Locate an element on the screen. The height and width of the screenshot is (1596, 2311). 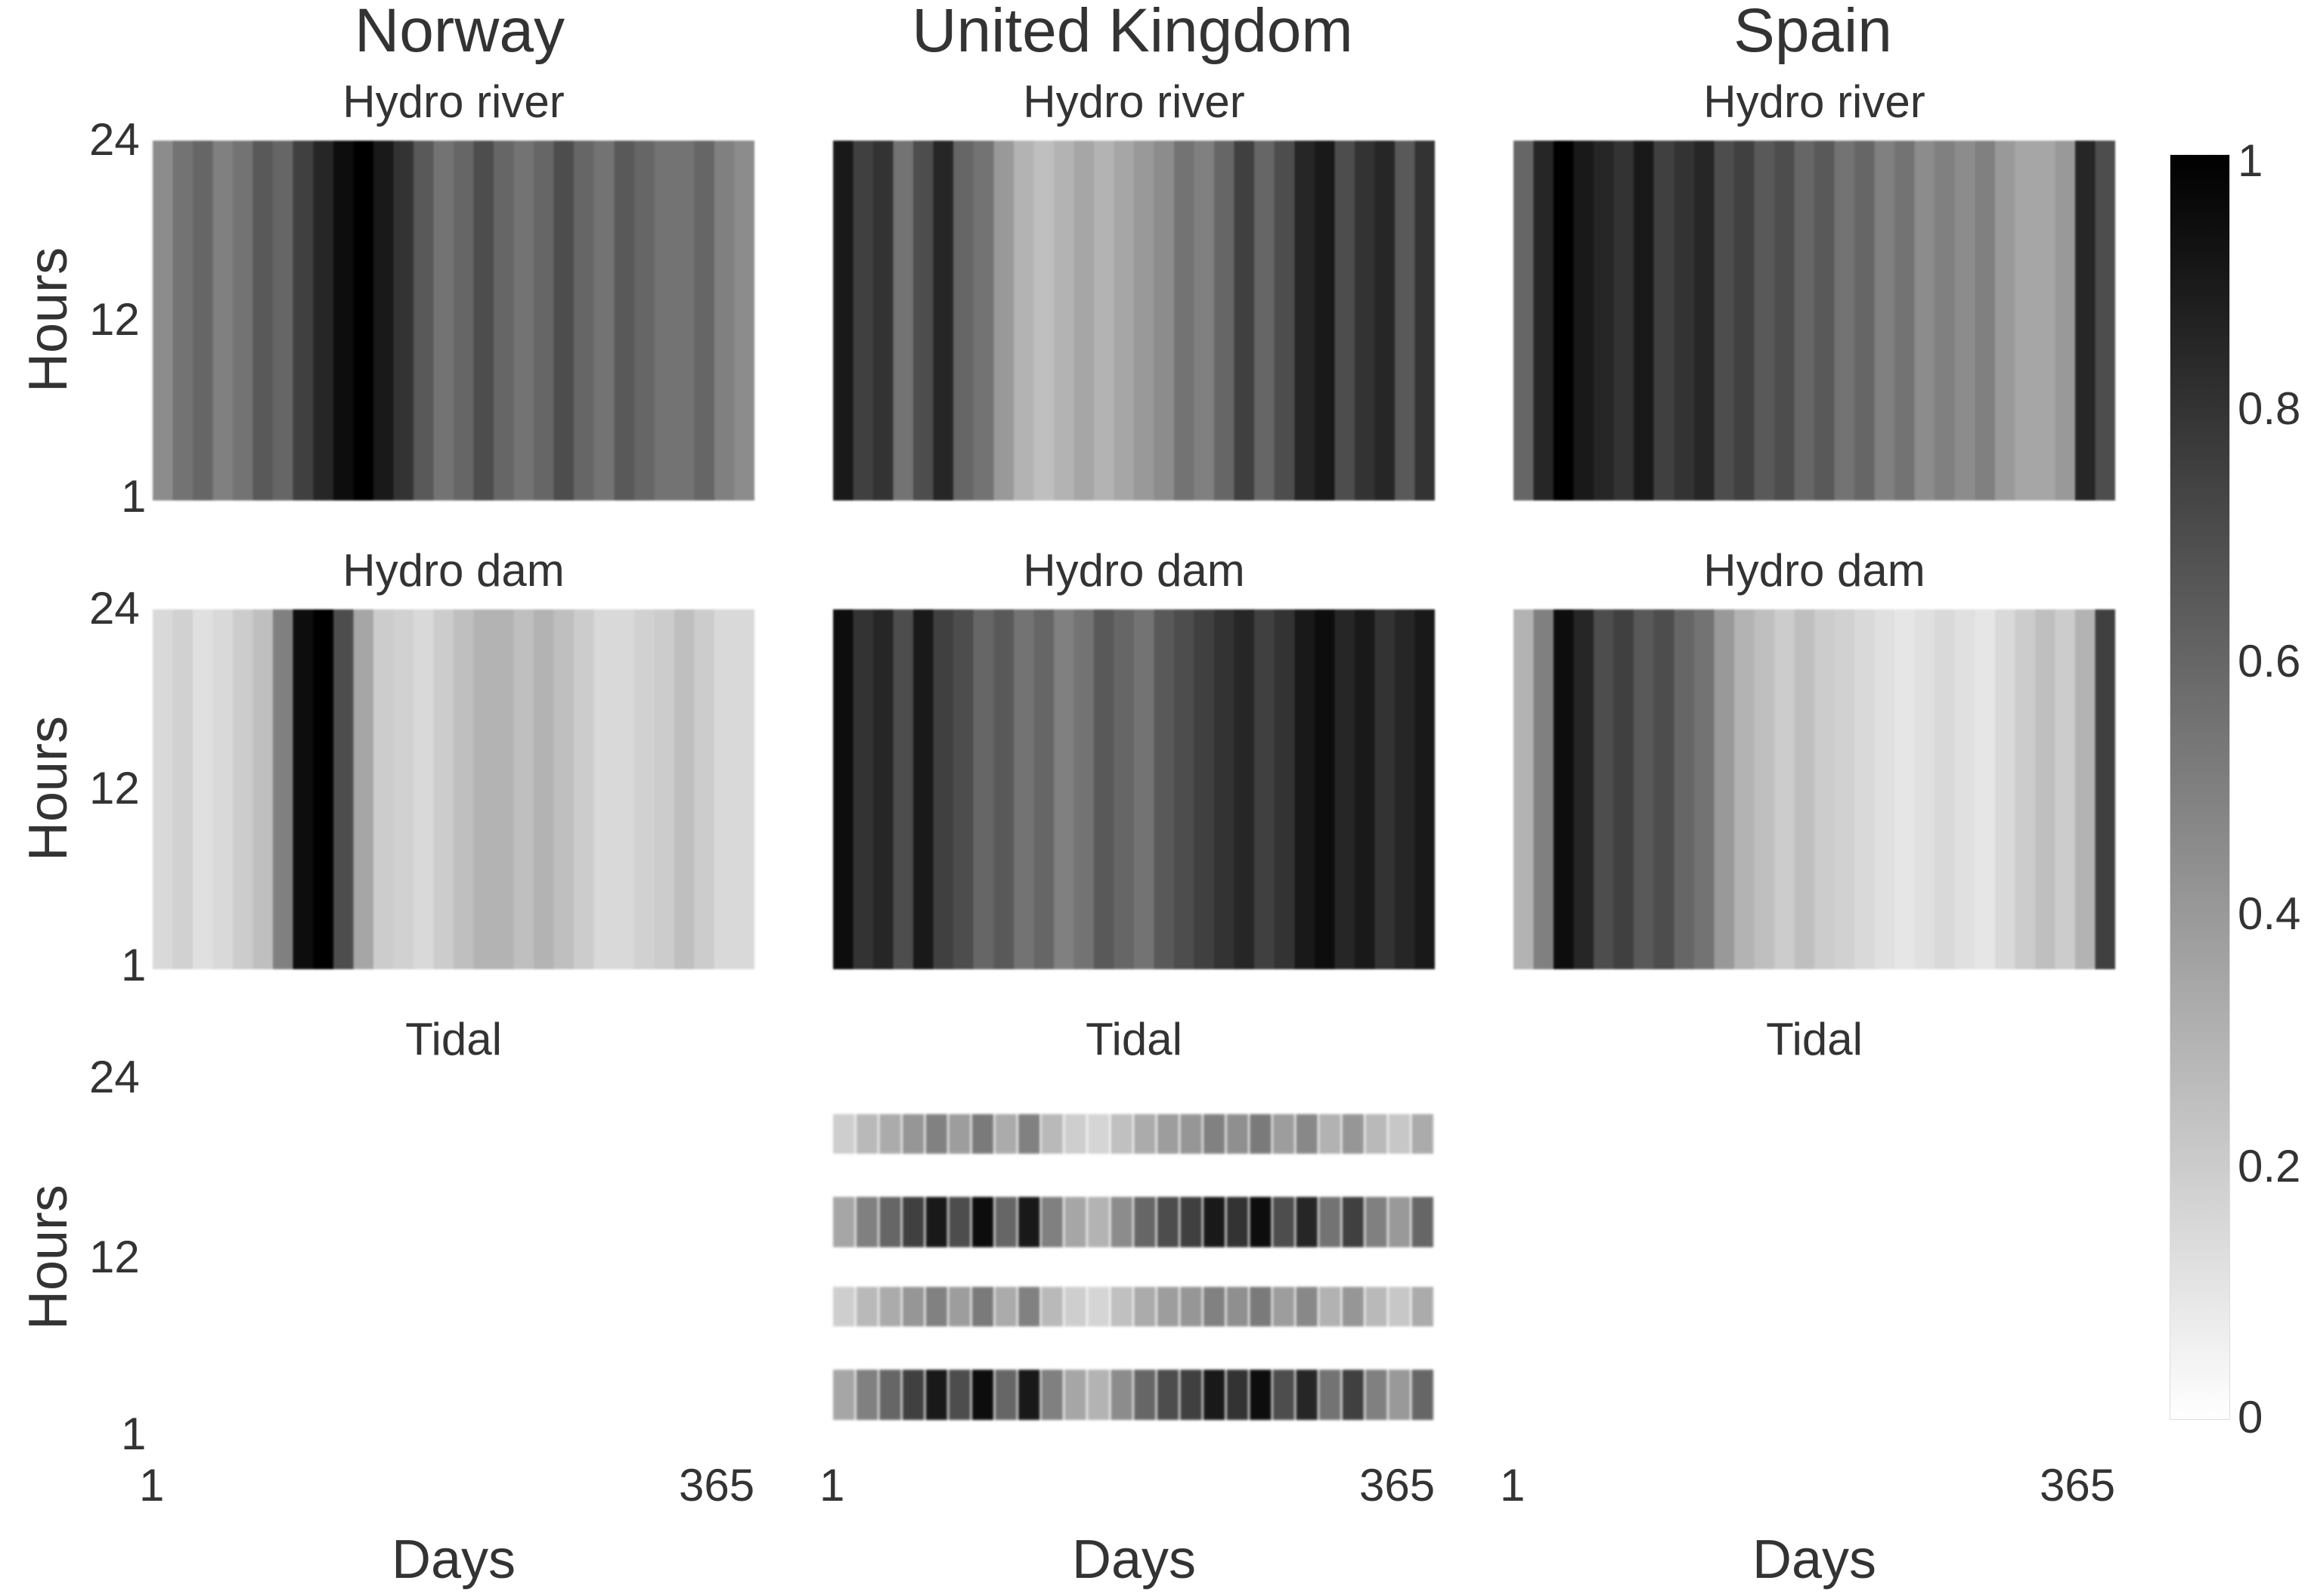
heatmap-norway-tidal is located at coordinates (453, 1258).